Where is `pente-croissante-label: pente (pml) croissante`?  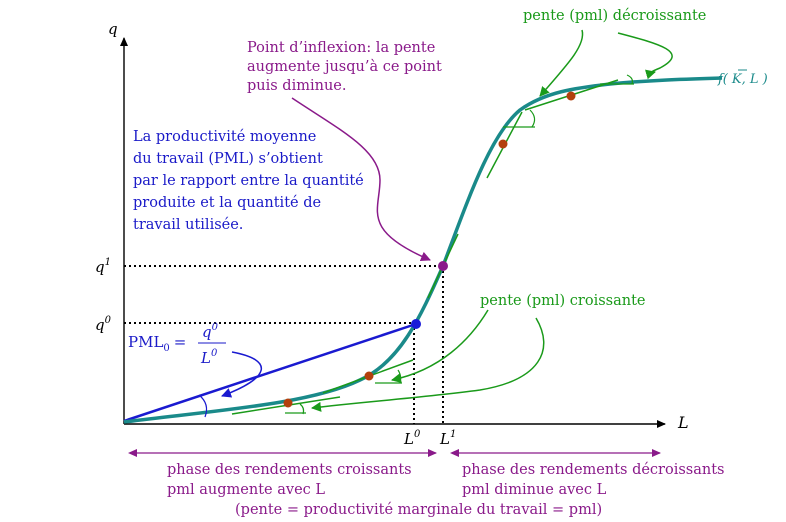 pente-croissante-label: pente (pml) croissante is located at coordinates (563, 301).